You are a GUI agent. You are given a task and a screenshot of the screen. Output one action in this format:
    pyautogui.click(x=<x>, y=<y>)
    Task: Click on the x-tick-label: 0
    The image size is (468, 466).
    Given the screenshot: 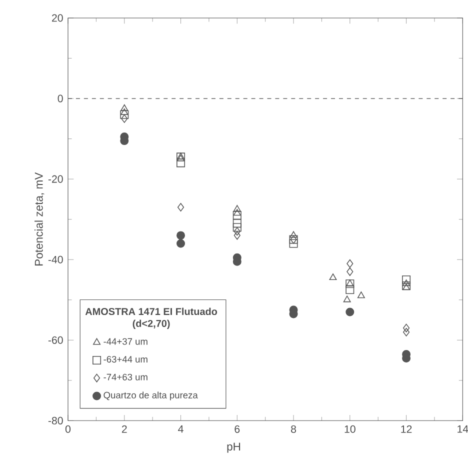 What is the action you would take?
    pyautogui.click(x=68, y=429)
    